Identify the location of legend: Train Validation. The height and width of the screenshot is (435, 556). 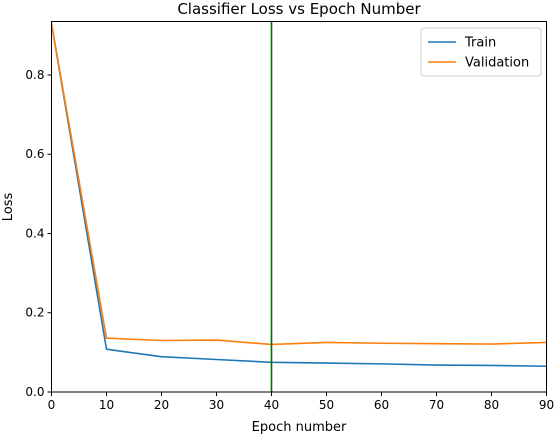
(481, 52).